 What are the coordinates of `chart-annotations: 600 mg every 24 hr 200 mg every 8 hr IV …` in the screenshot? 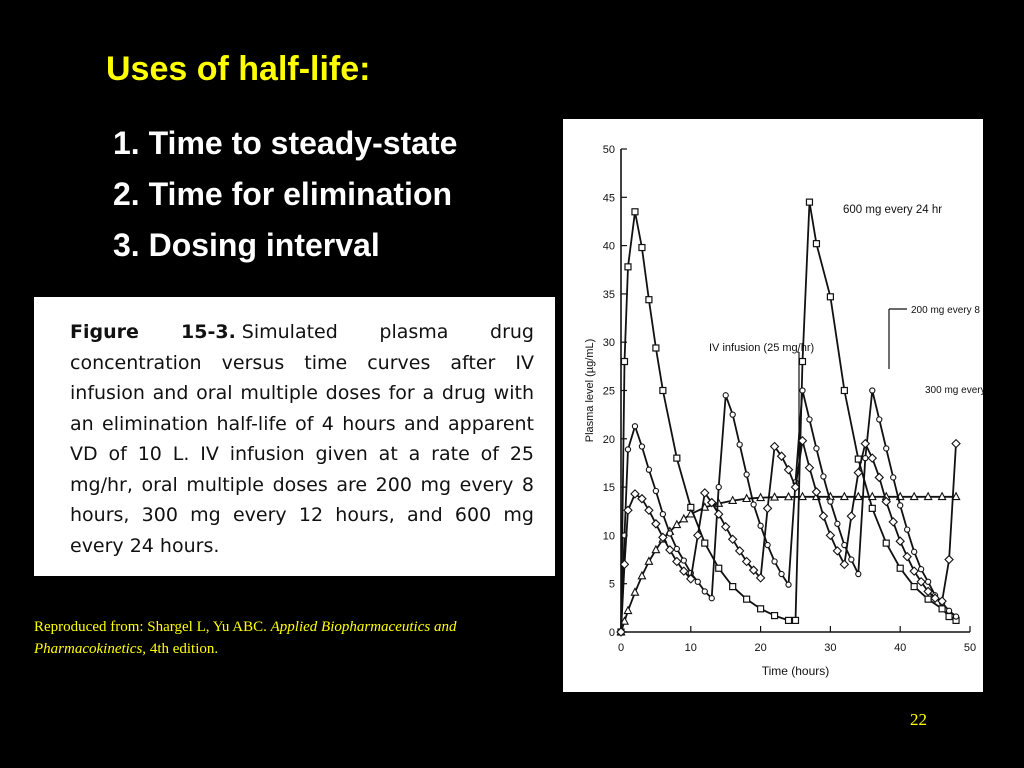 It's located at (846, 348).